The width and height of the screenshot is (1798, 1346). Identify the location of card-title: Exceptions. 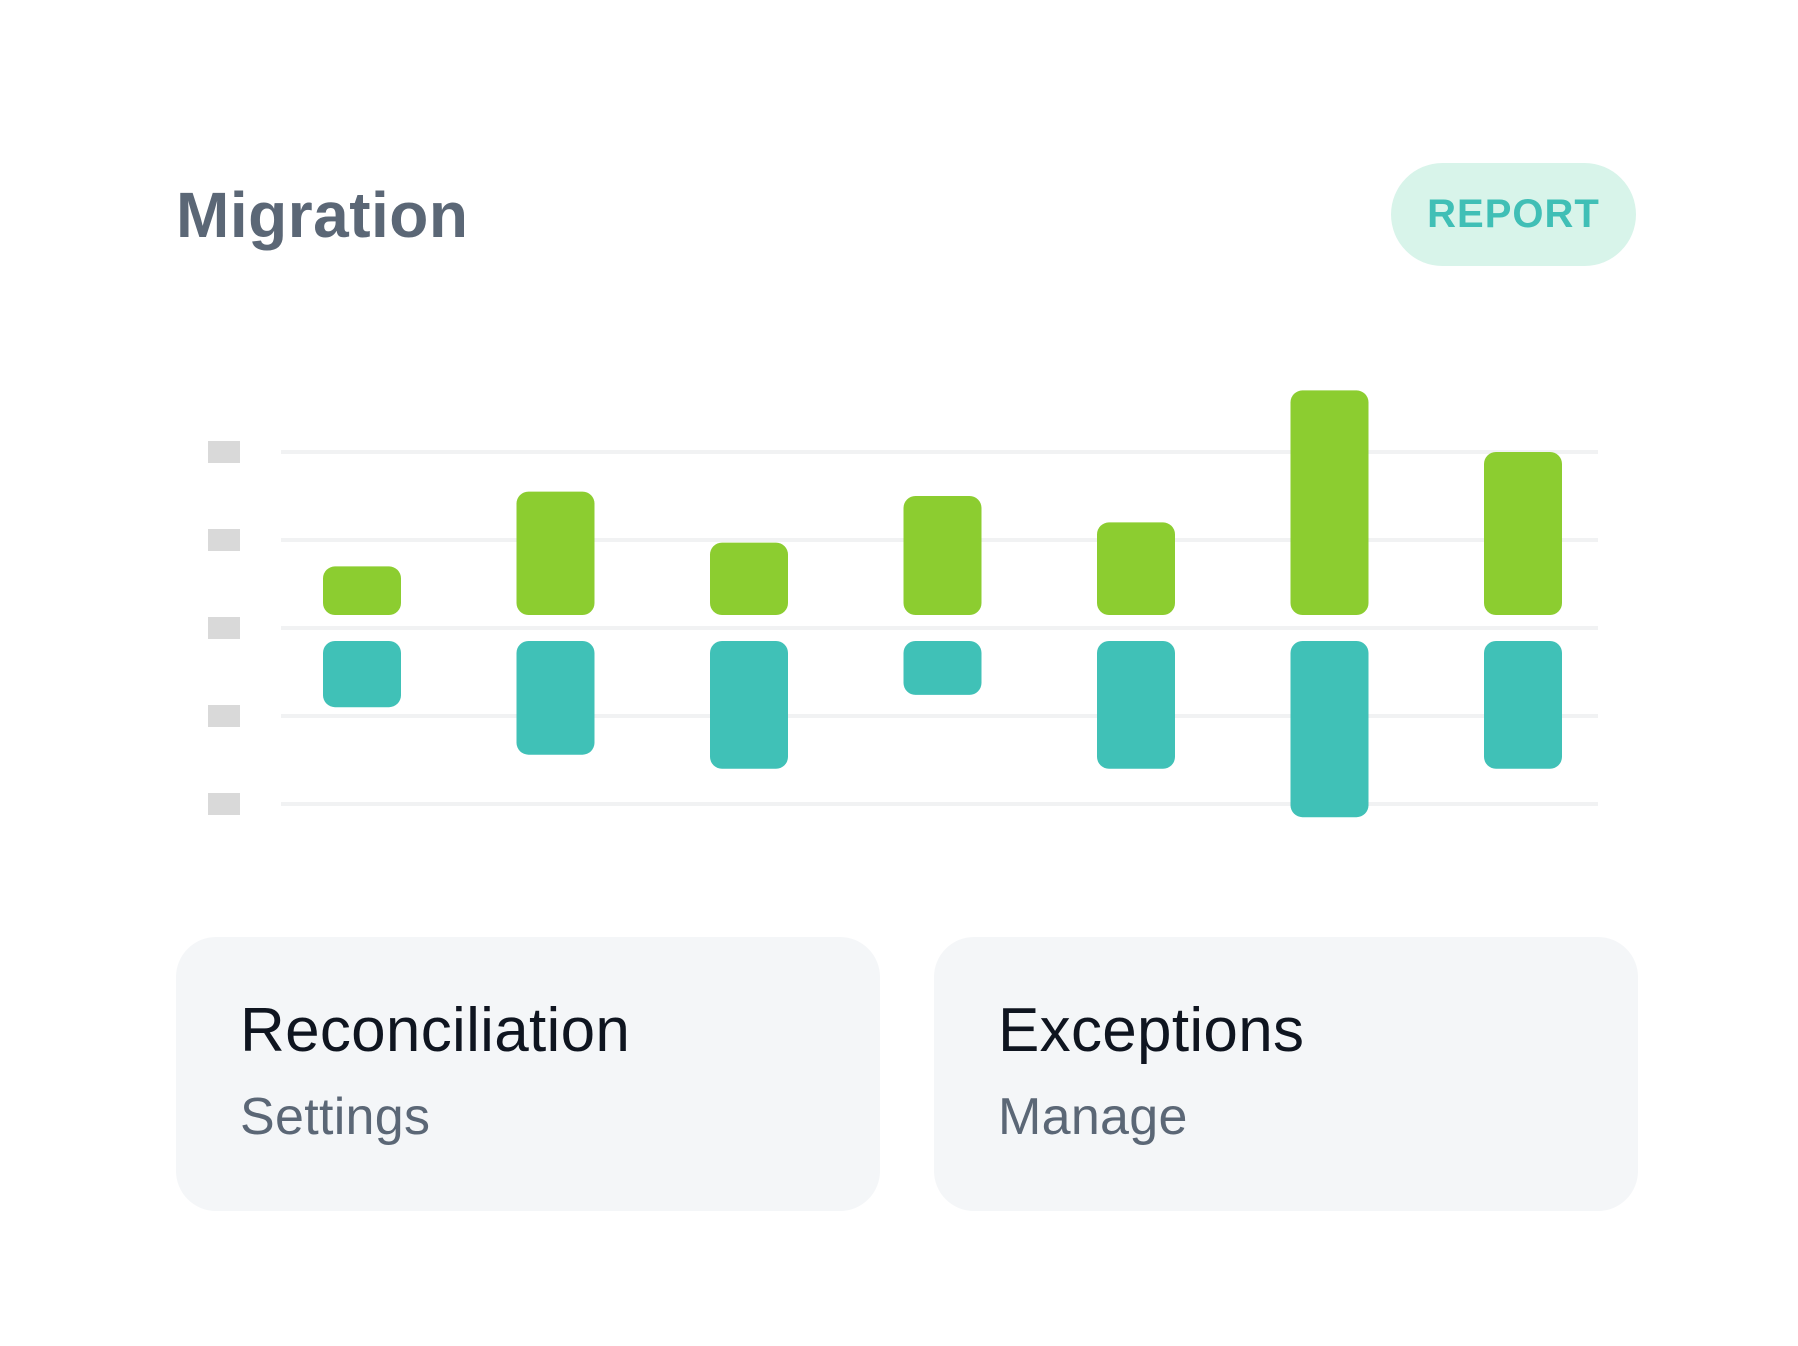
(1151, 1030).